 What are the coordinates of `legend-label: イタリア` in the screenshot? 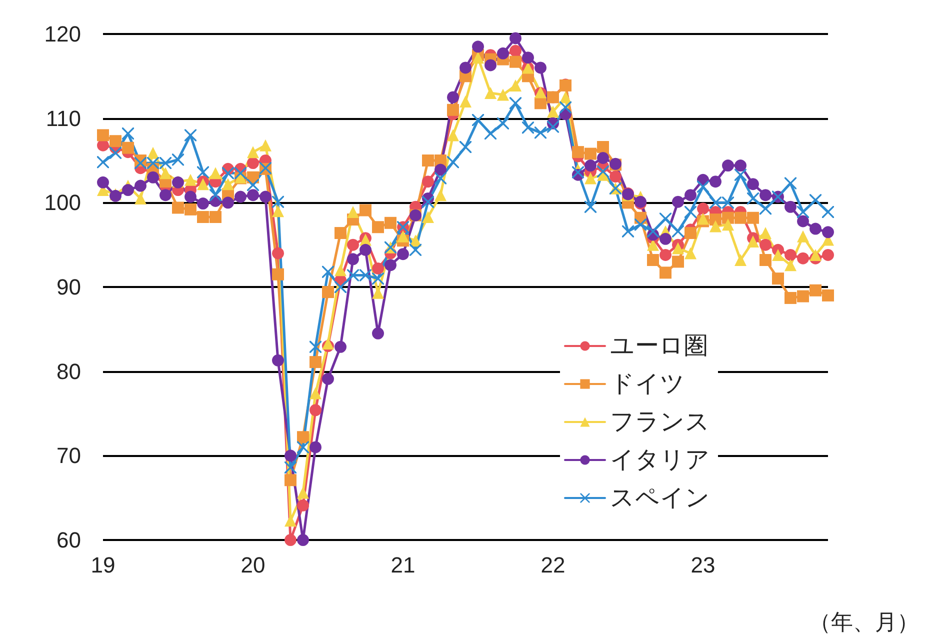 It's located at (660, 460).